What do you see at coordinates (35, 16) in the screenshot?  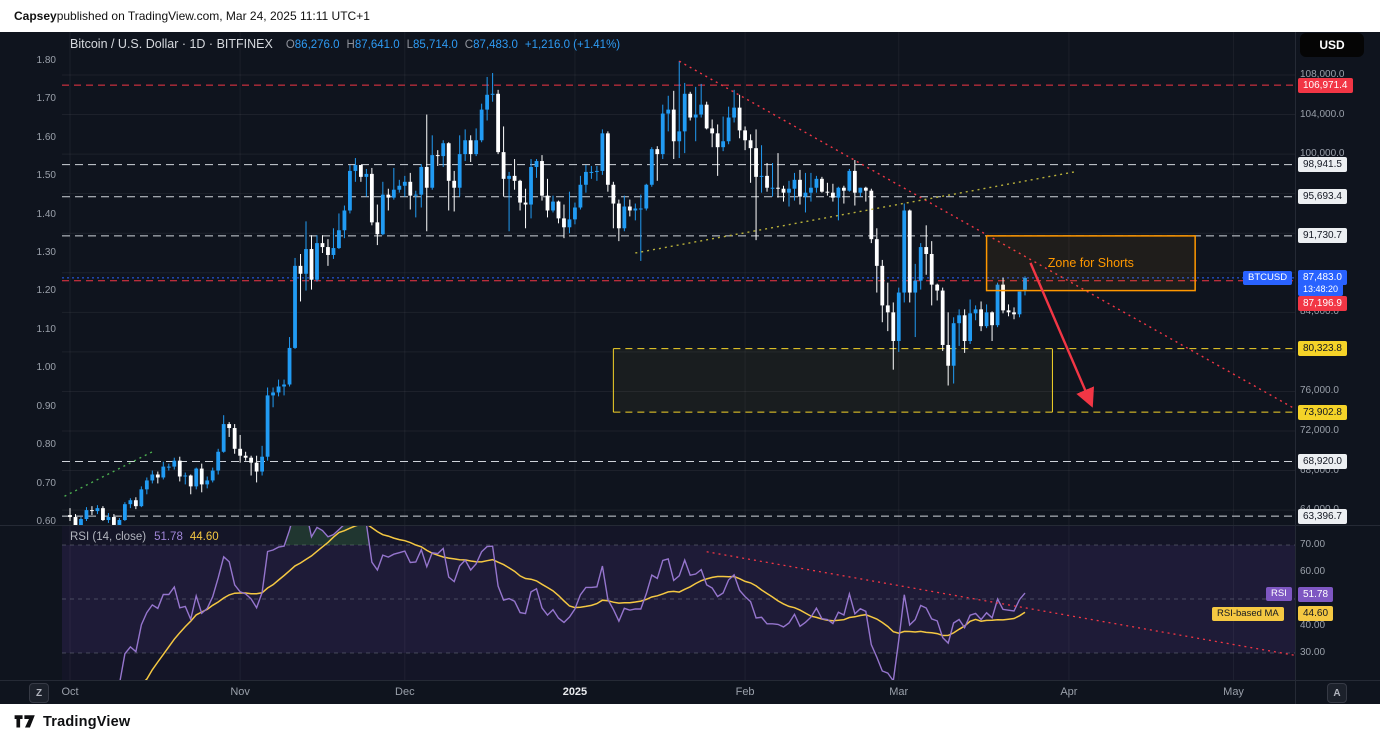 I see `author-name: Capsey` at bounding box center [35, 16].